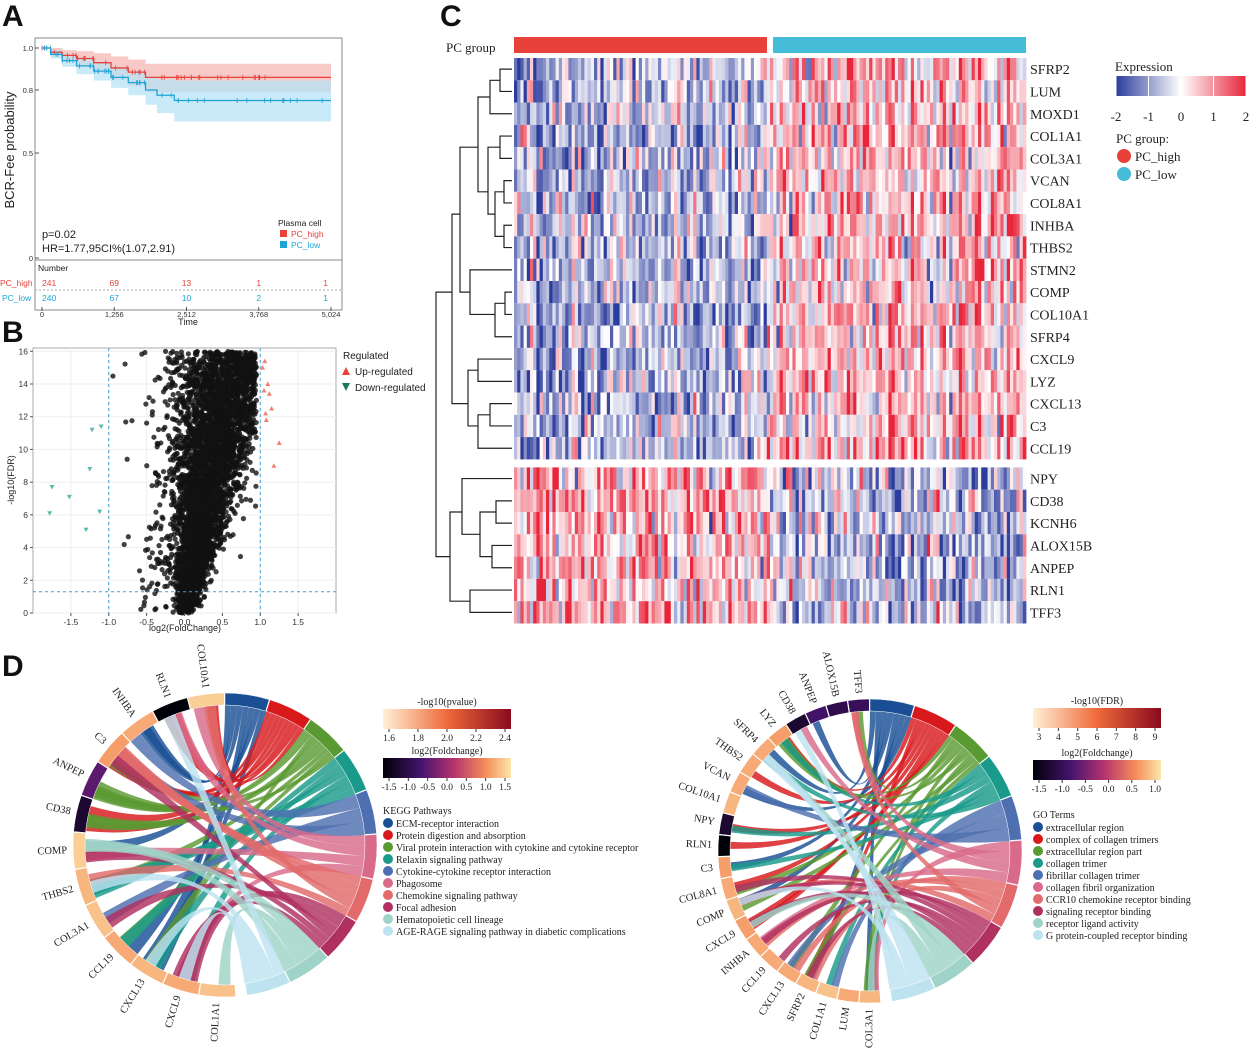 Image resolution: width=1250 pixels, height=1049 pixels. Describe the element at coordinates (258, 283) in the screenshot. I see `km-at-risk-count: 1` at that location.